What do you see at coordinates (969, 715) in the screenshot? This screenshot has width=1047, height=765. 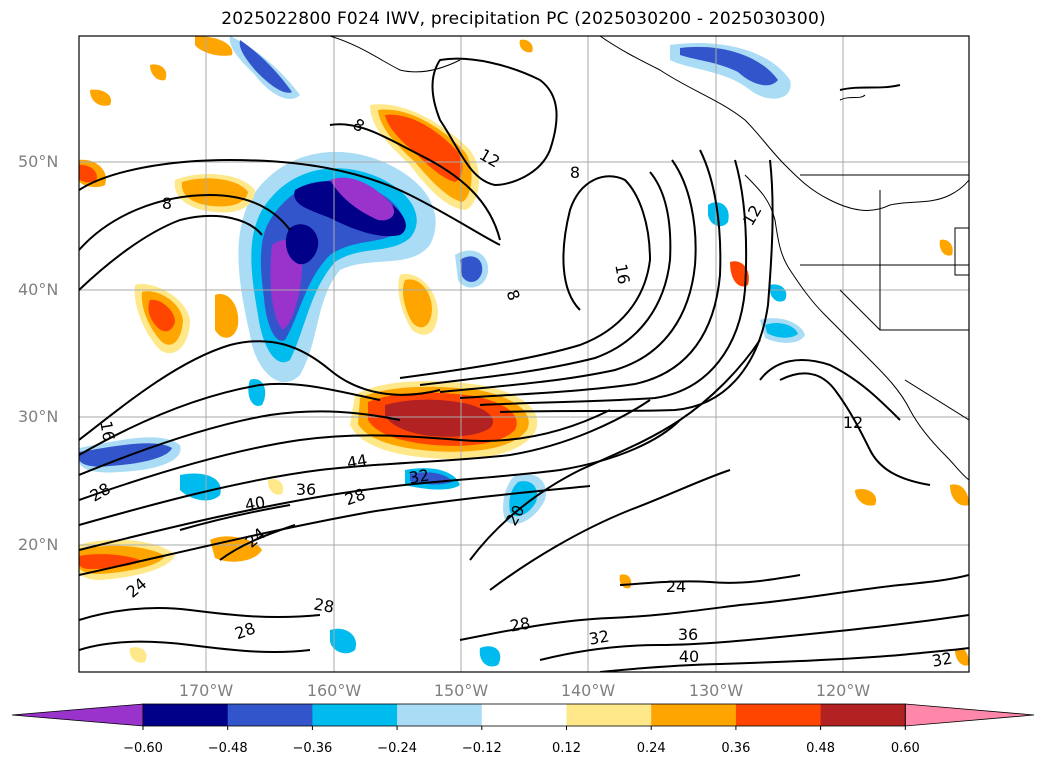 I see `colorbar-extend-max` at bounding box center [969, 715].